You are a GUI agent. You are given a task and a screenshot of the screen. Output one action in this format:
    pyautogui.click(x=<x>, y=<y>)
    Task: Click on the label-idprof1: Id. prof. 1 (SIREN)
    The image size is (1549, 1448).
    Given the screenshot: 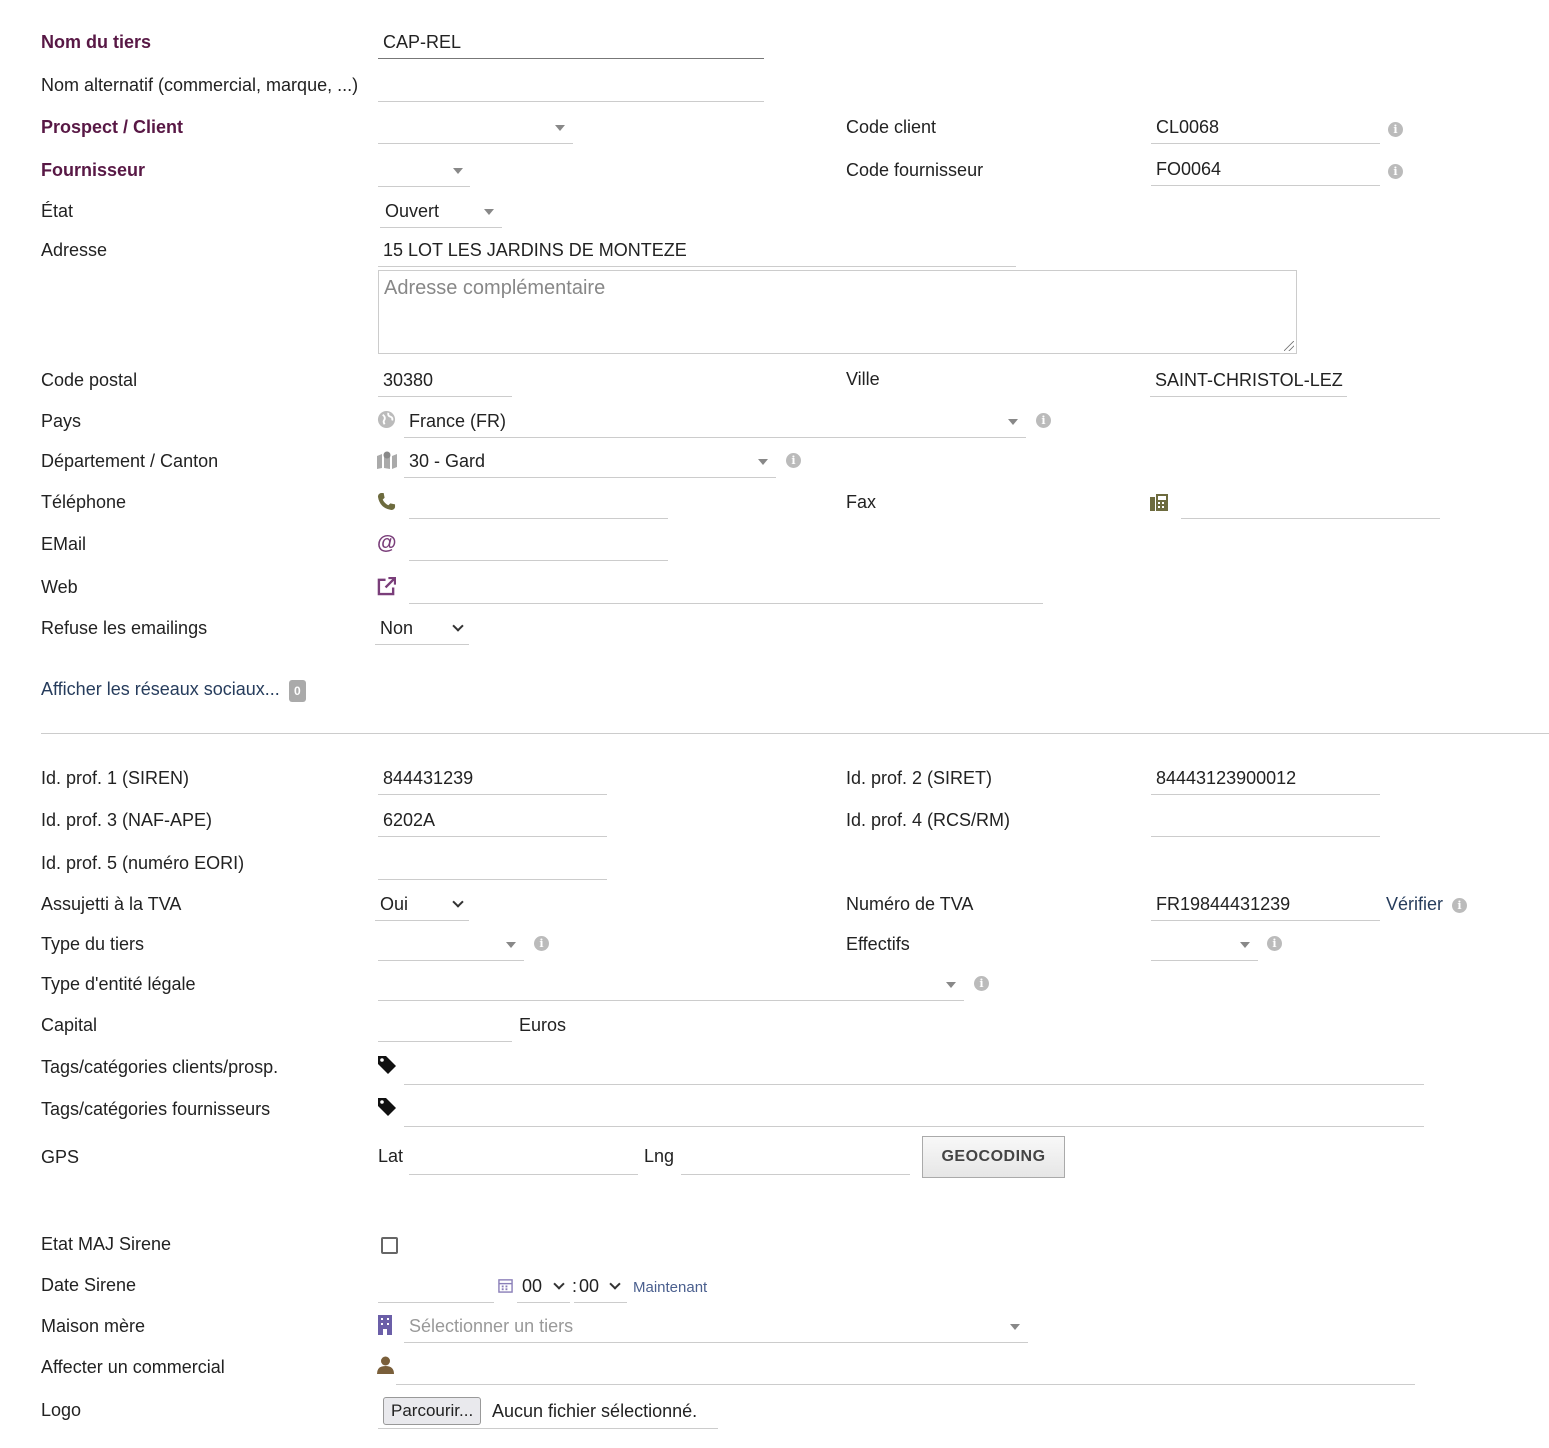 What is the action you would take?
    pyautogui.click(x=115, y=778)
    